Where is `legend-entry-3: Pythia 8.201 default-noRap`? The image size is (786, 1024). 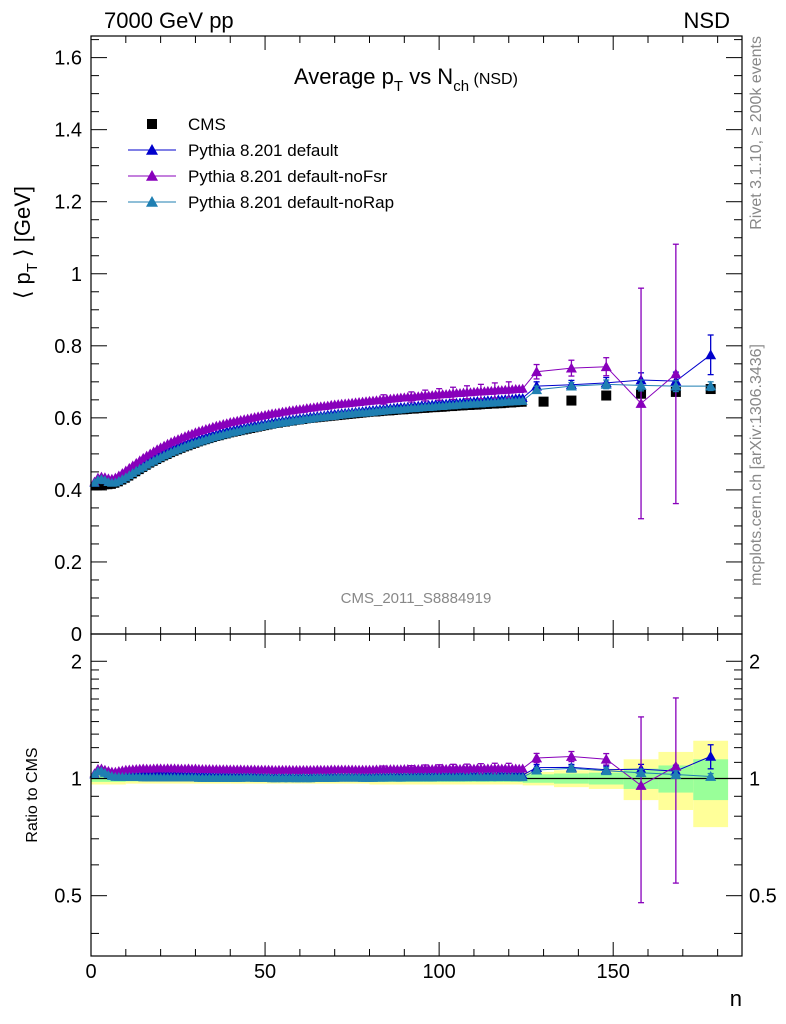 legend-entry-3: Pythia 8.201 default-noRap is located at coordinates (261, 202).